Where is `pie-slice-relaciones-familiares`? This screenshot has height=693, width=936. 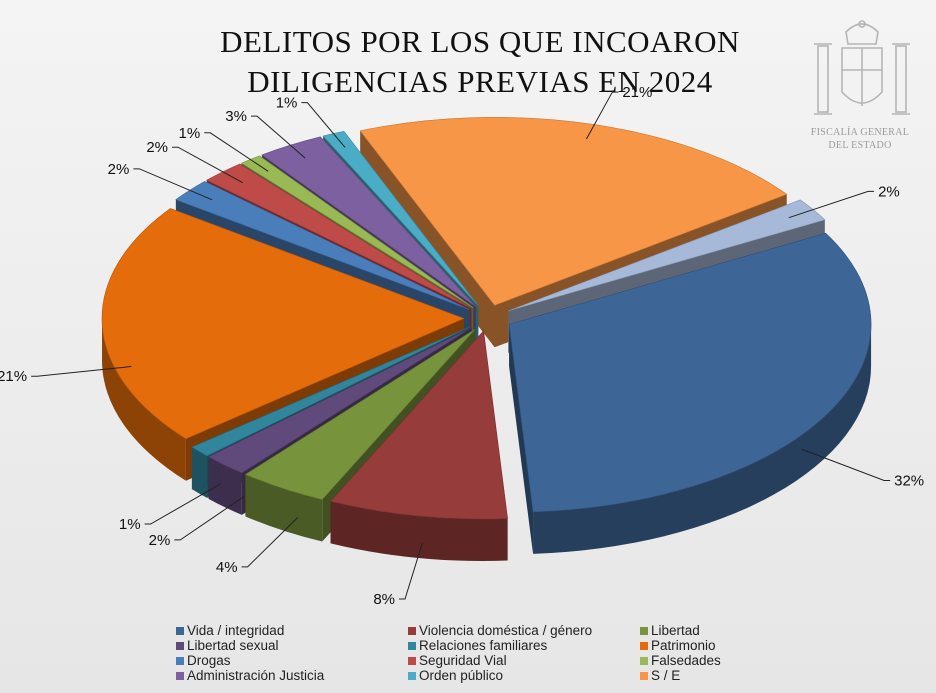 pie-slice-relaciones-familiares is located at coordinates (331, 391).